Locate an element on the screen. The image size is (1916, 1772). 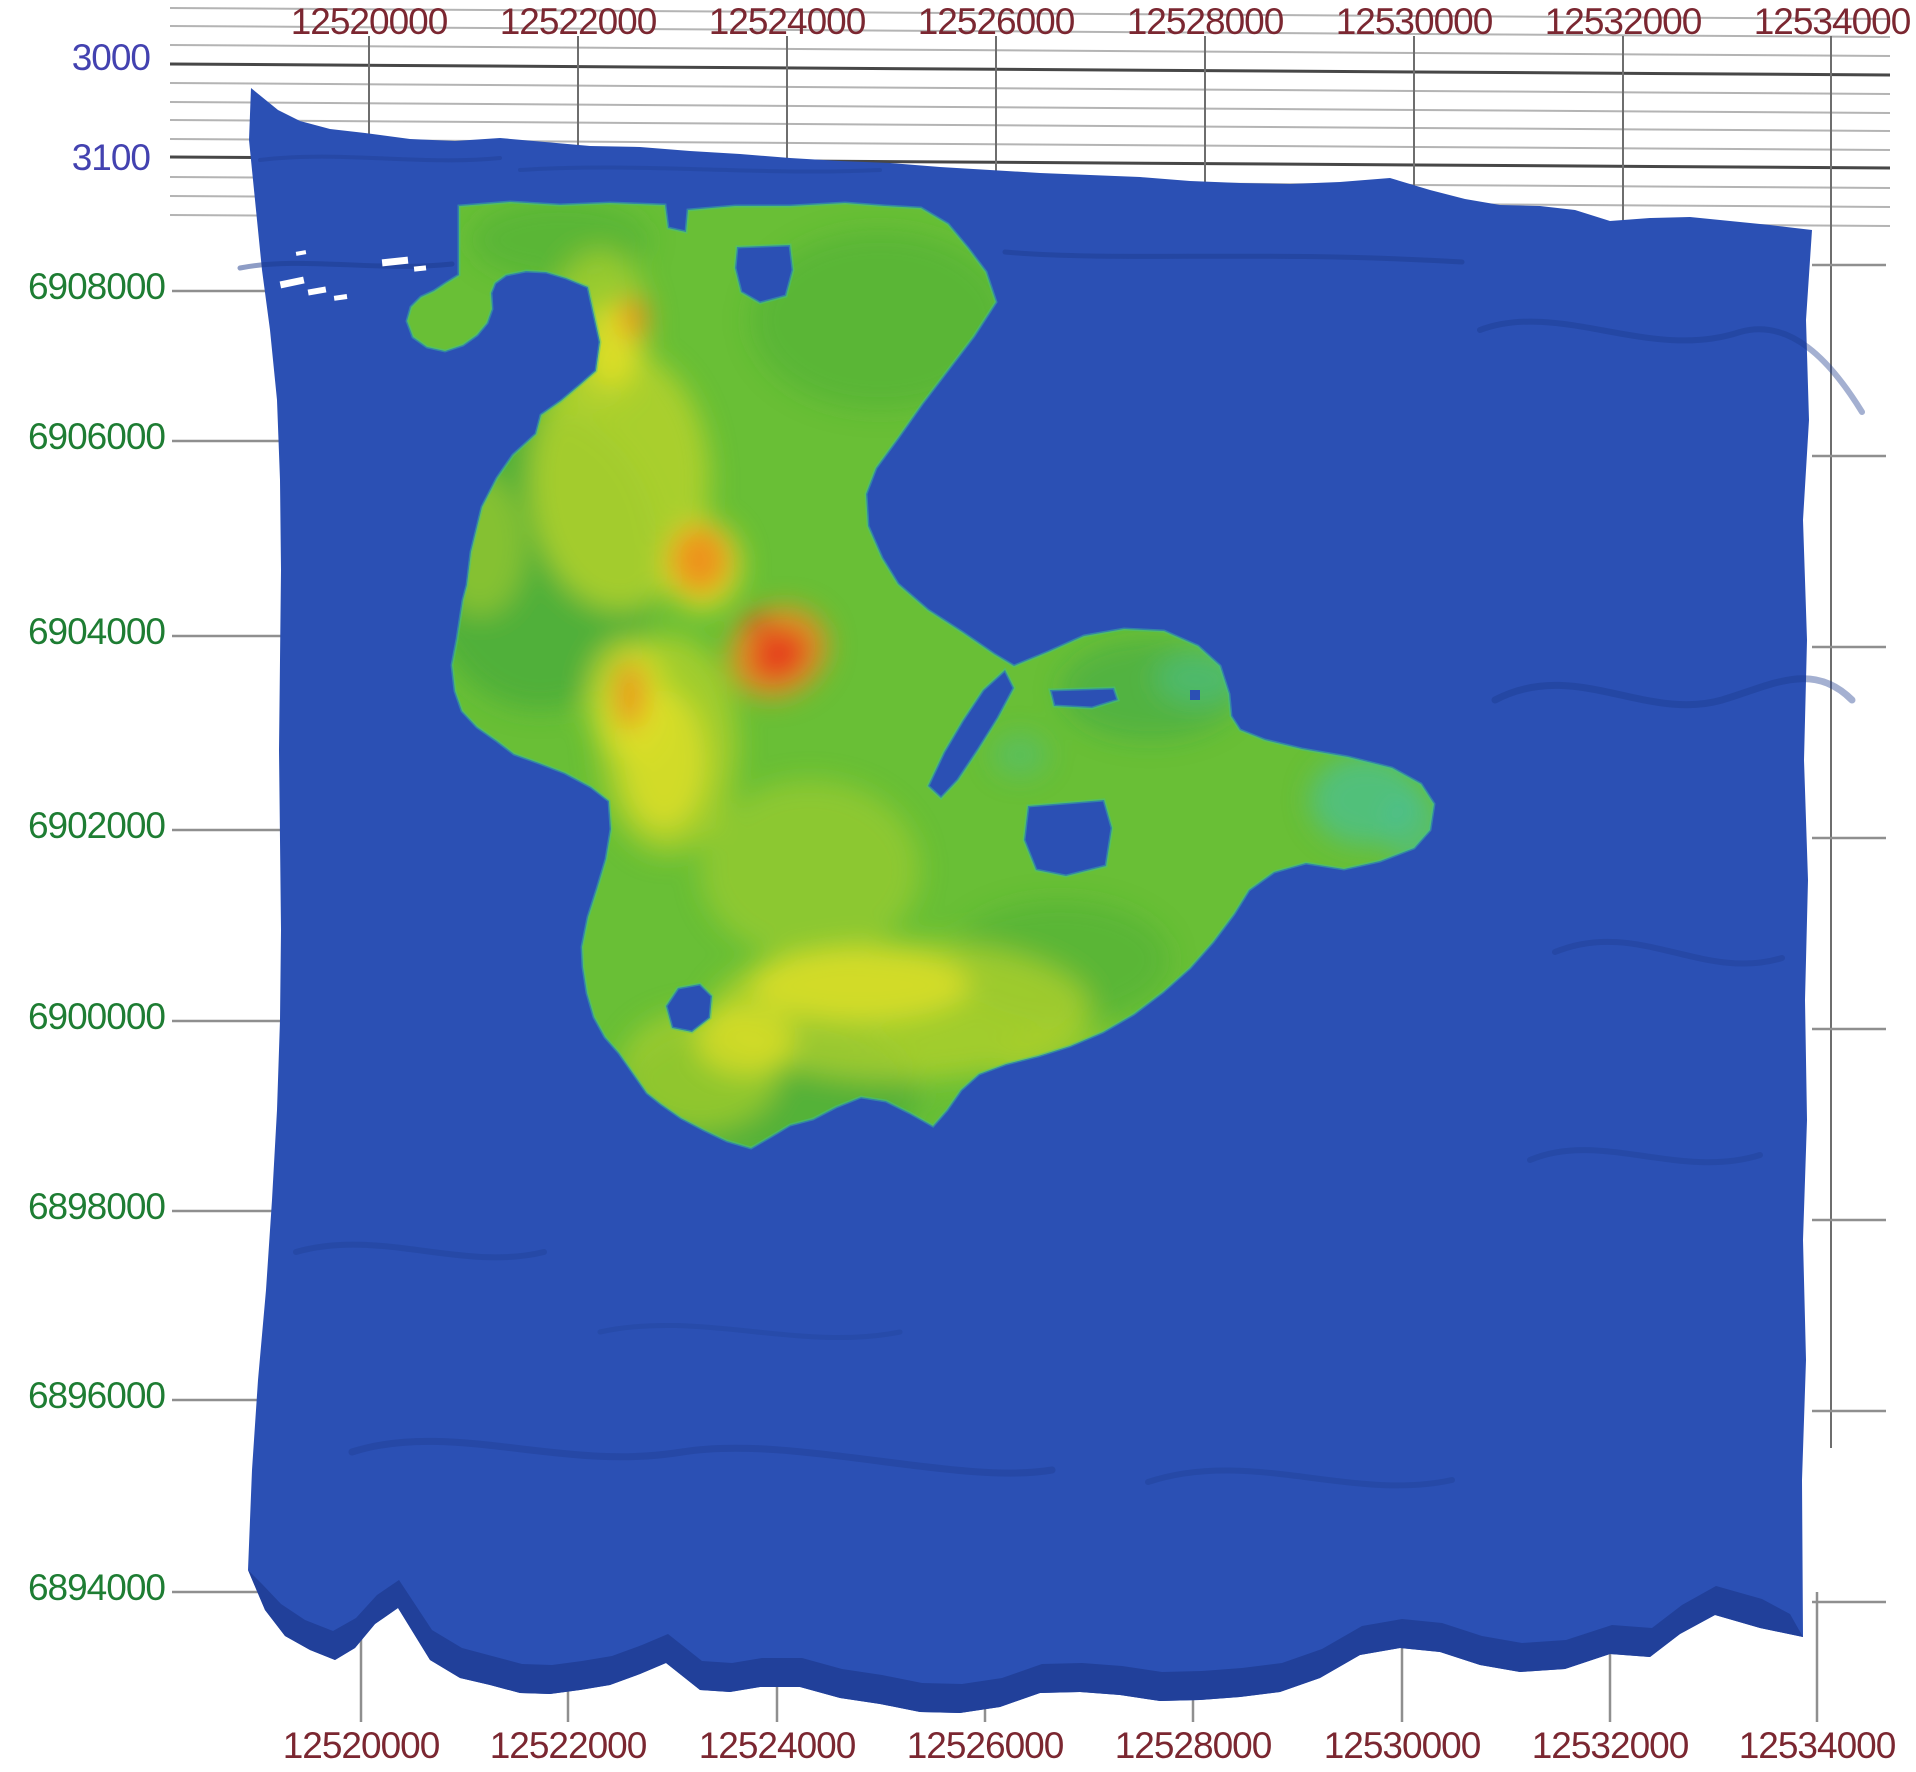
teal-patch is located at coordinates (1020, 755).